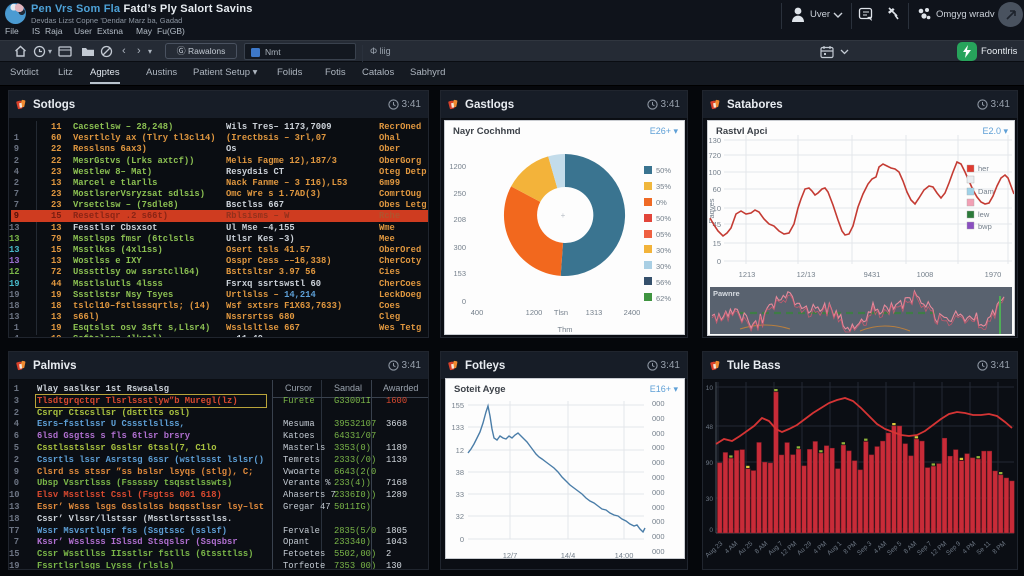 The image size is (1024, 576). I want to click on svg-text: 1008, so click(925, 274).